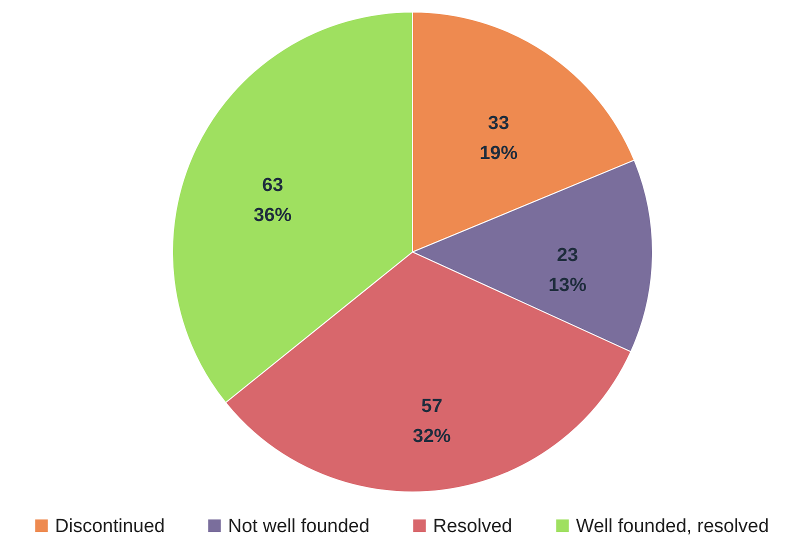 This screenshot has height=547, width=793. Describe the element at coordinates (567, 270) in the screenshot. I see `data-label: 23 13%` at that location.